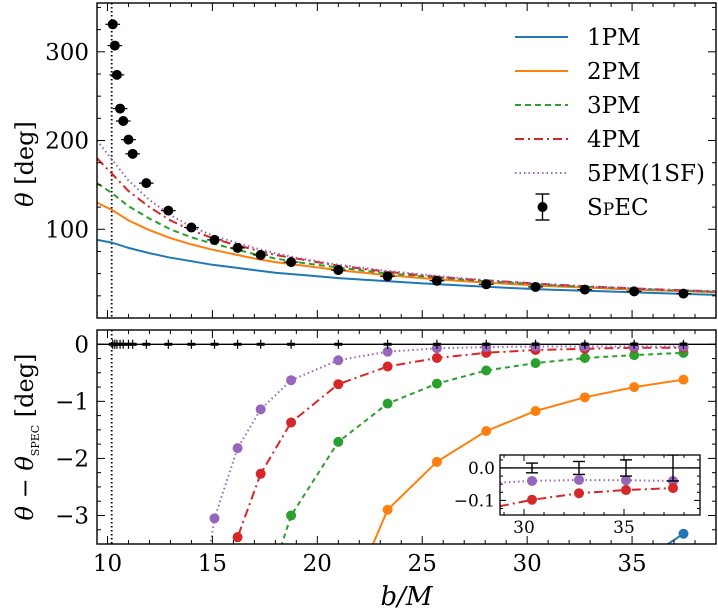 This screenshot has width=718, height=615. I want to click on bottom-point-5pm-1sf--3, so click(260, 409).